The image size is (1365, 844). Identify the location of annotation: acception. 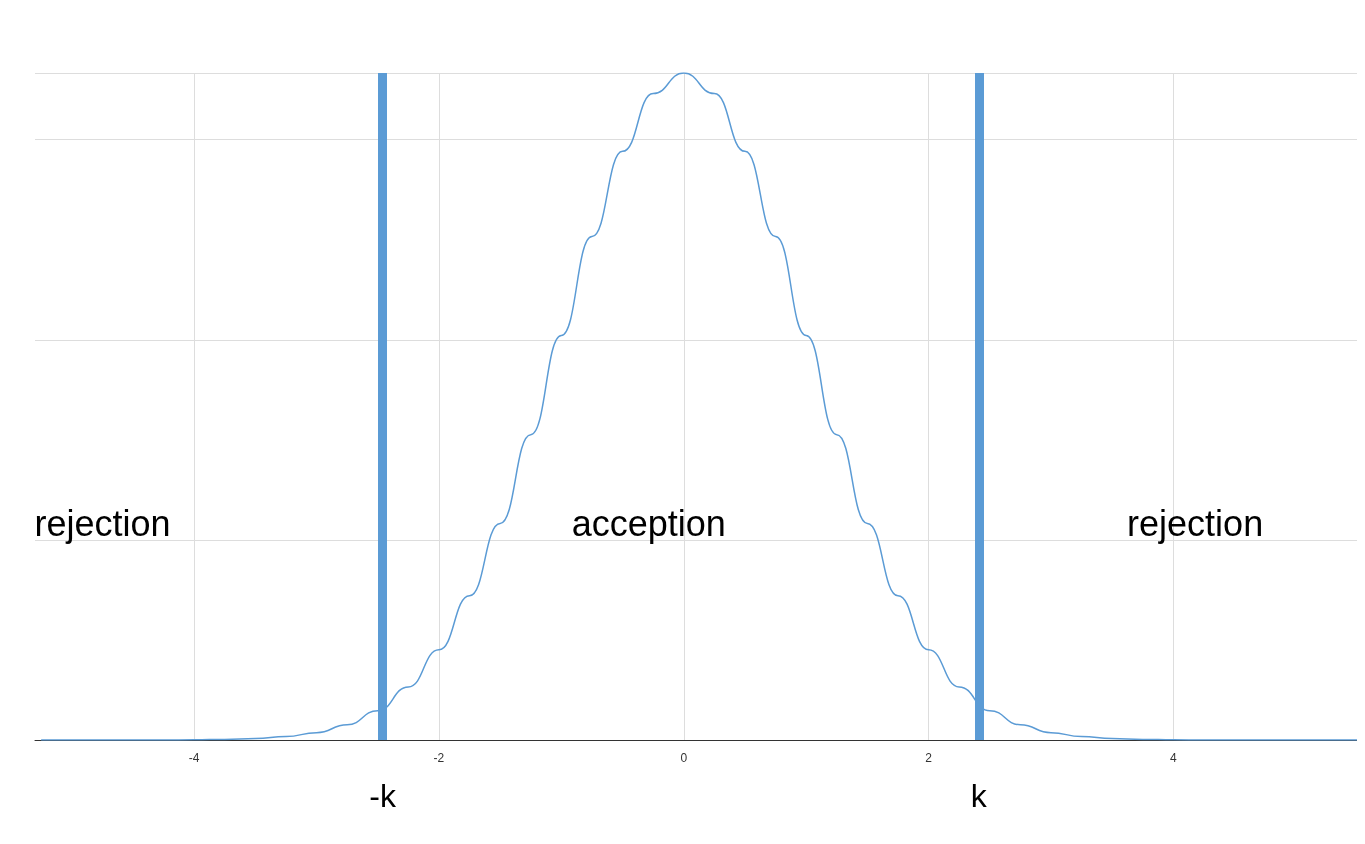
(648, 523).